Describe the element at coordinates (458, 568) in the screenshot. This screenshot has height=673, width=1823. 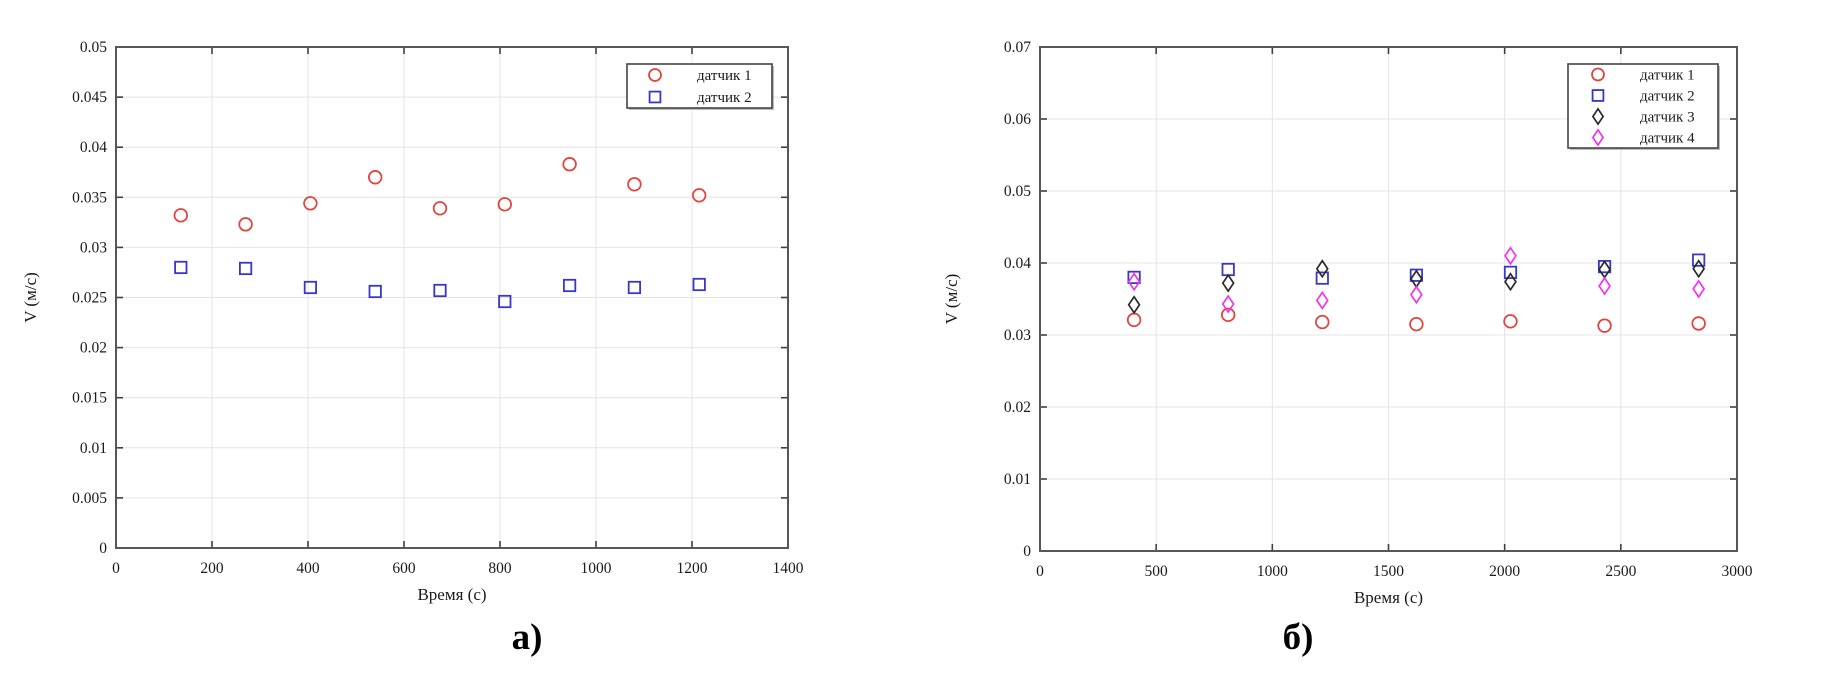
I see `x-tick-labels: 0 200 400 600 800 1000 1200 1400` at that location.